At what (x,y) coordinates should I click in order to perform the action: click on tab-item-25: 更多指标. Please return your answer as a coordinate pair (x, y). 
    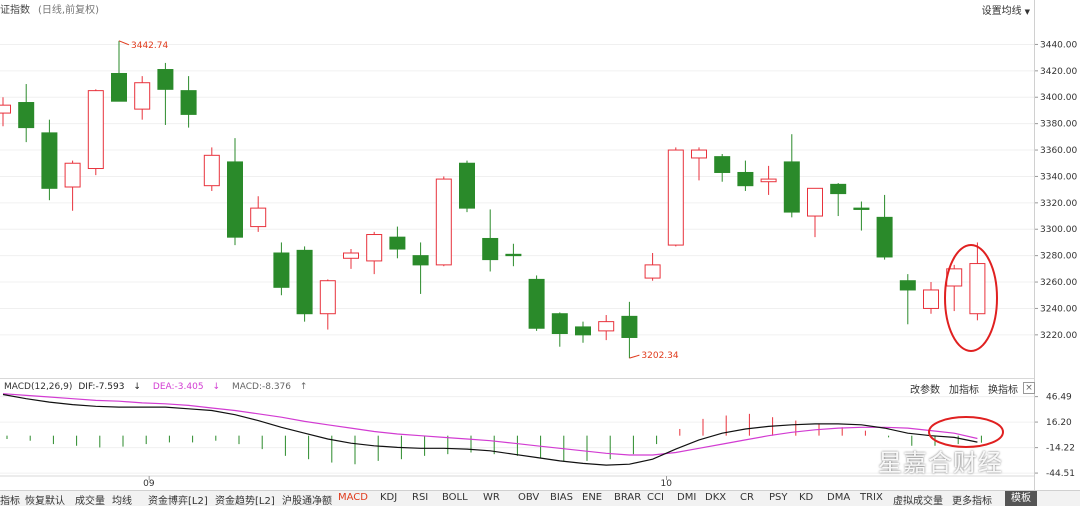
    Looking at the image, I should click on (972, 501).